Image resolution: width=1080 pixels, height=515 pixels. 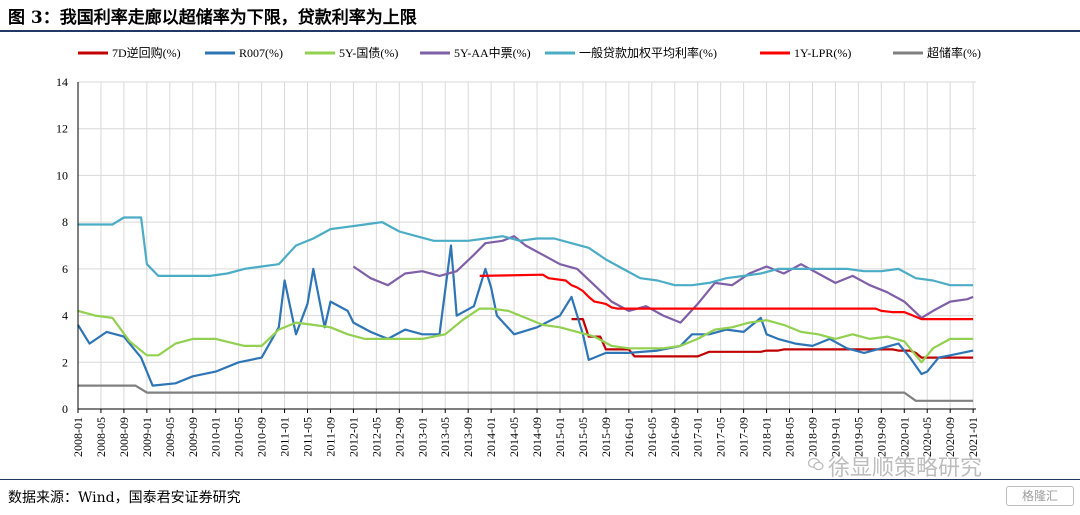 What do you see at coordinates (124, 437) in the screenshot?
I see `x-tick-label: 2008-09` at bounding box center [124, 437].